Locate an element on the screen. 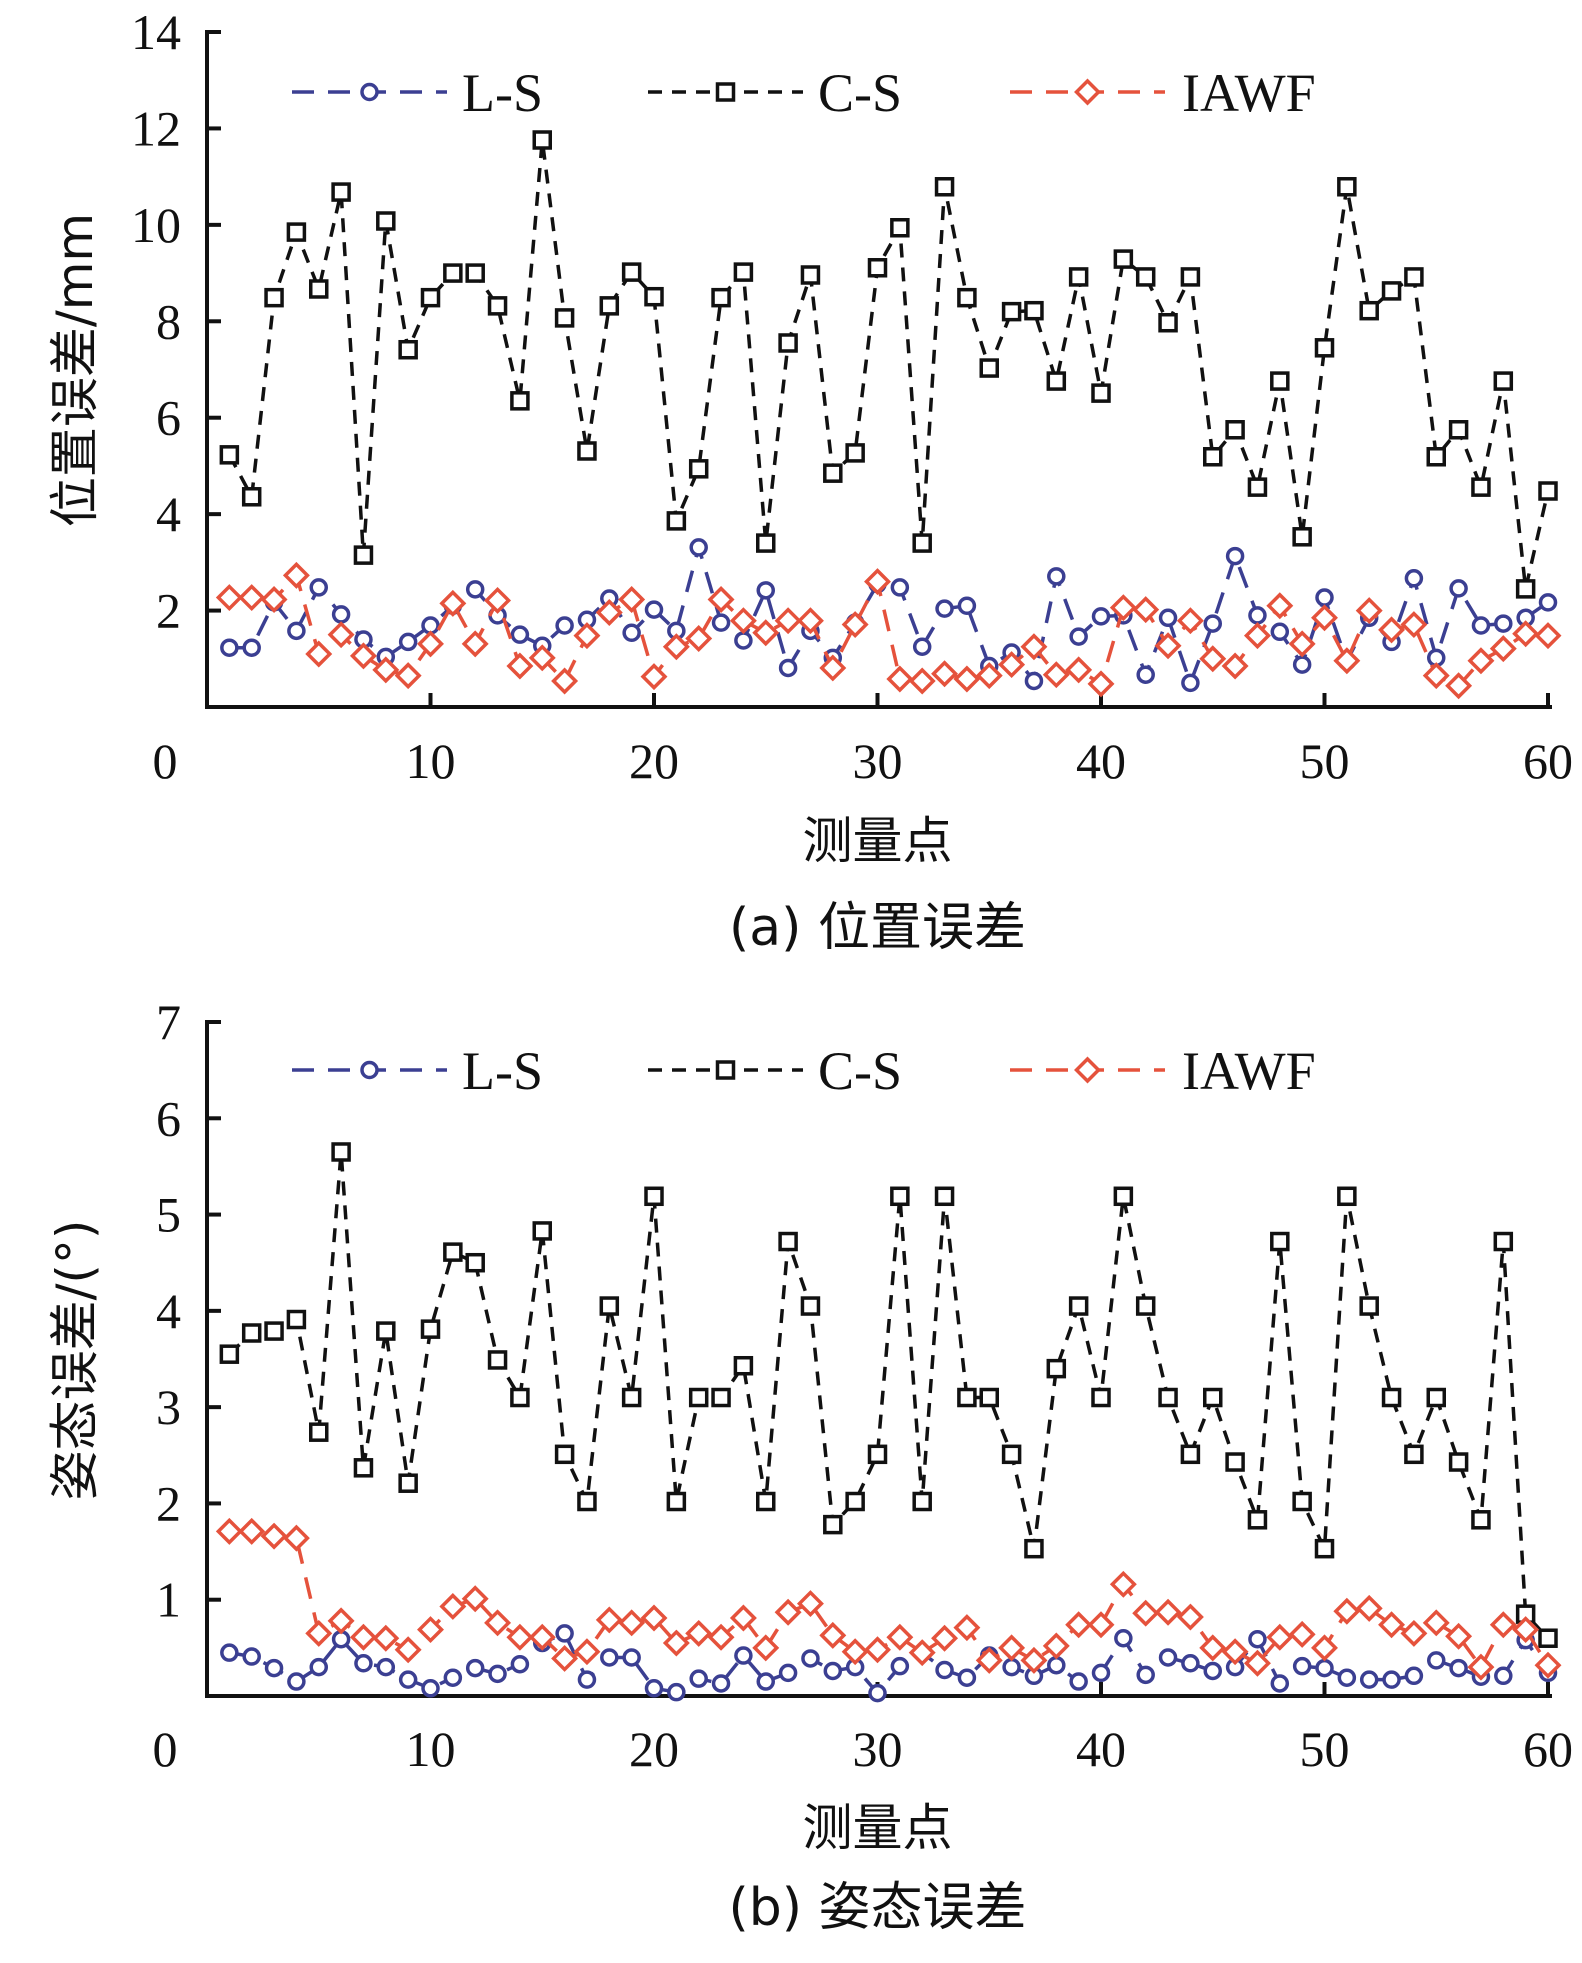 The image size is (1582, 1963). legend-label: L-S is located at coordinates (502, 1071).